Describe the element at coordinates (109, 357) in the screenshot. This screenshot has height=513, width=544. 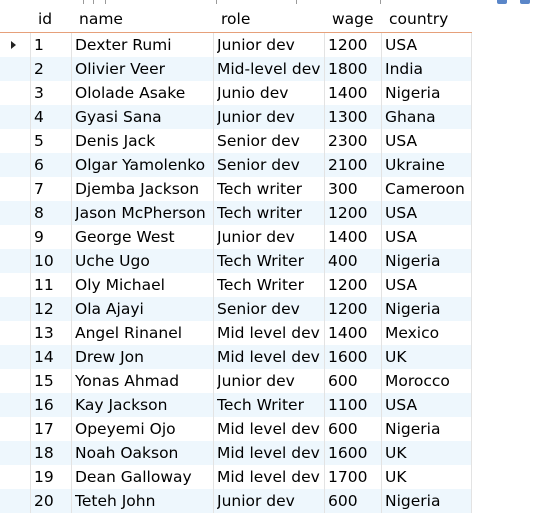
I see `cell-name: Drew Jon` at that location.